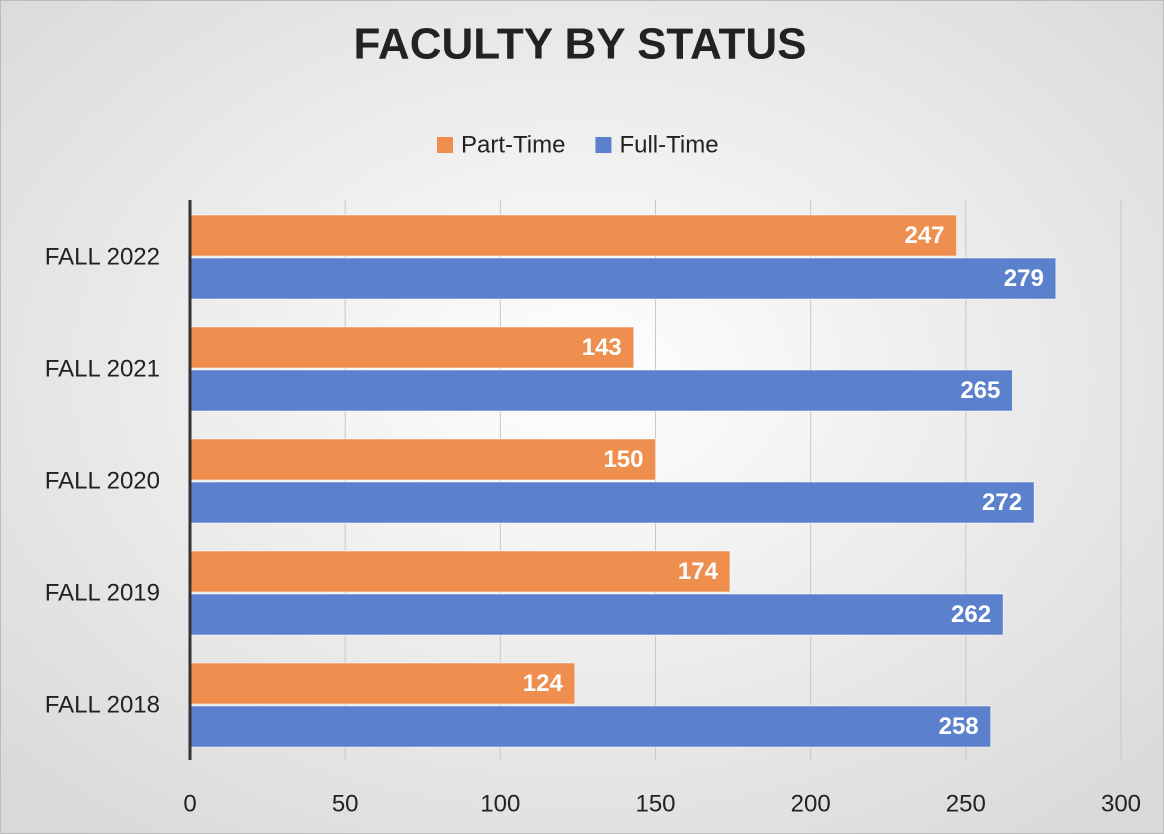  What do you see at coordinates (102, 256) in the screenshot?
I see `y-tick-label: FALL 2022` at bounding box center [102, 256].